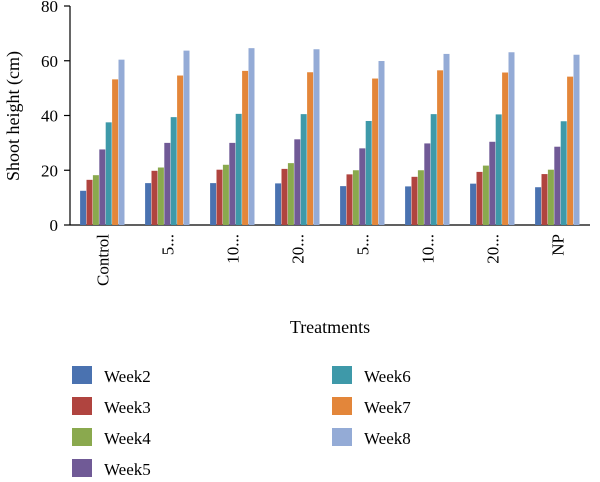  I want to click on legend-label-week2: Week2, so click(127, 376).